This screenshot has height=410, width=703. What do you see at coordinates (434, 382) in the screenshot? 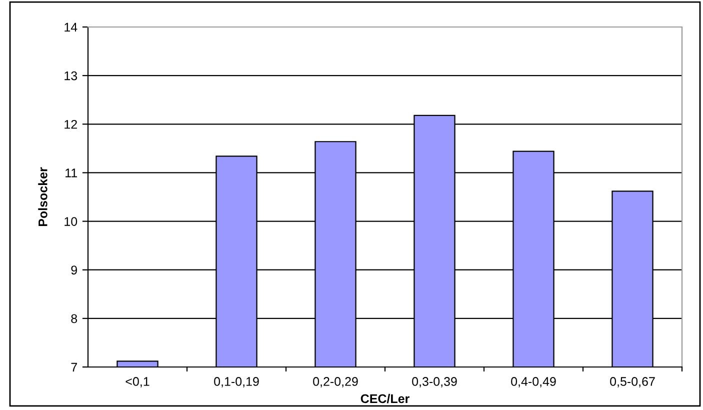
I see `x-tick-label: 0,3-0,39` at bounding box center [434, 382].